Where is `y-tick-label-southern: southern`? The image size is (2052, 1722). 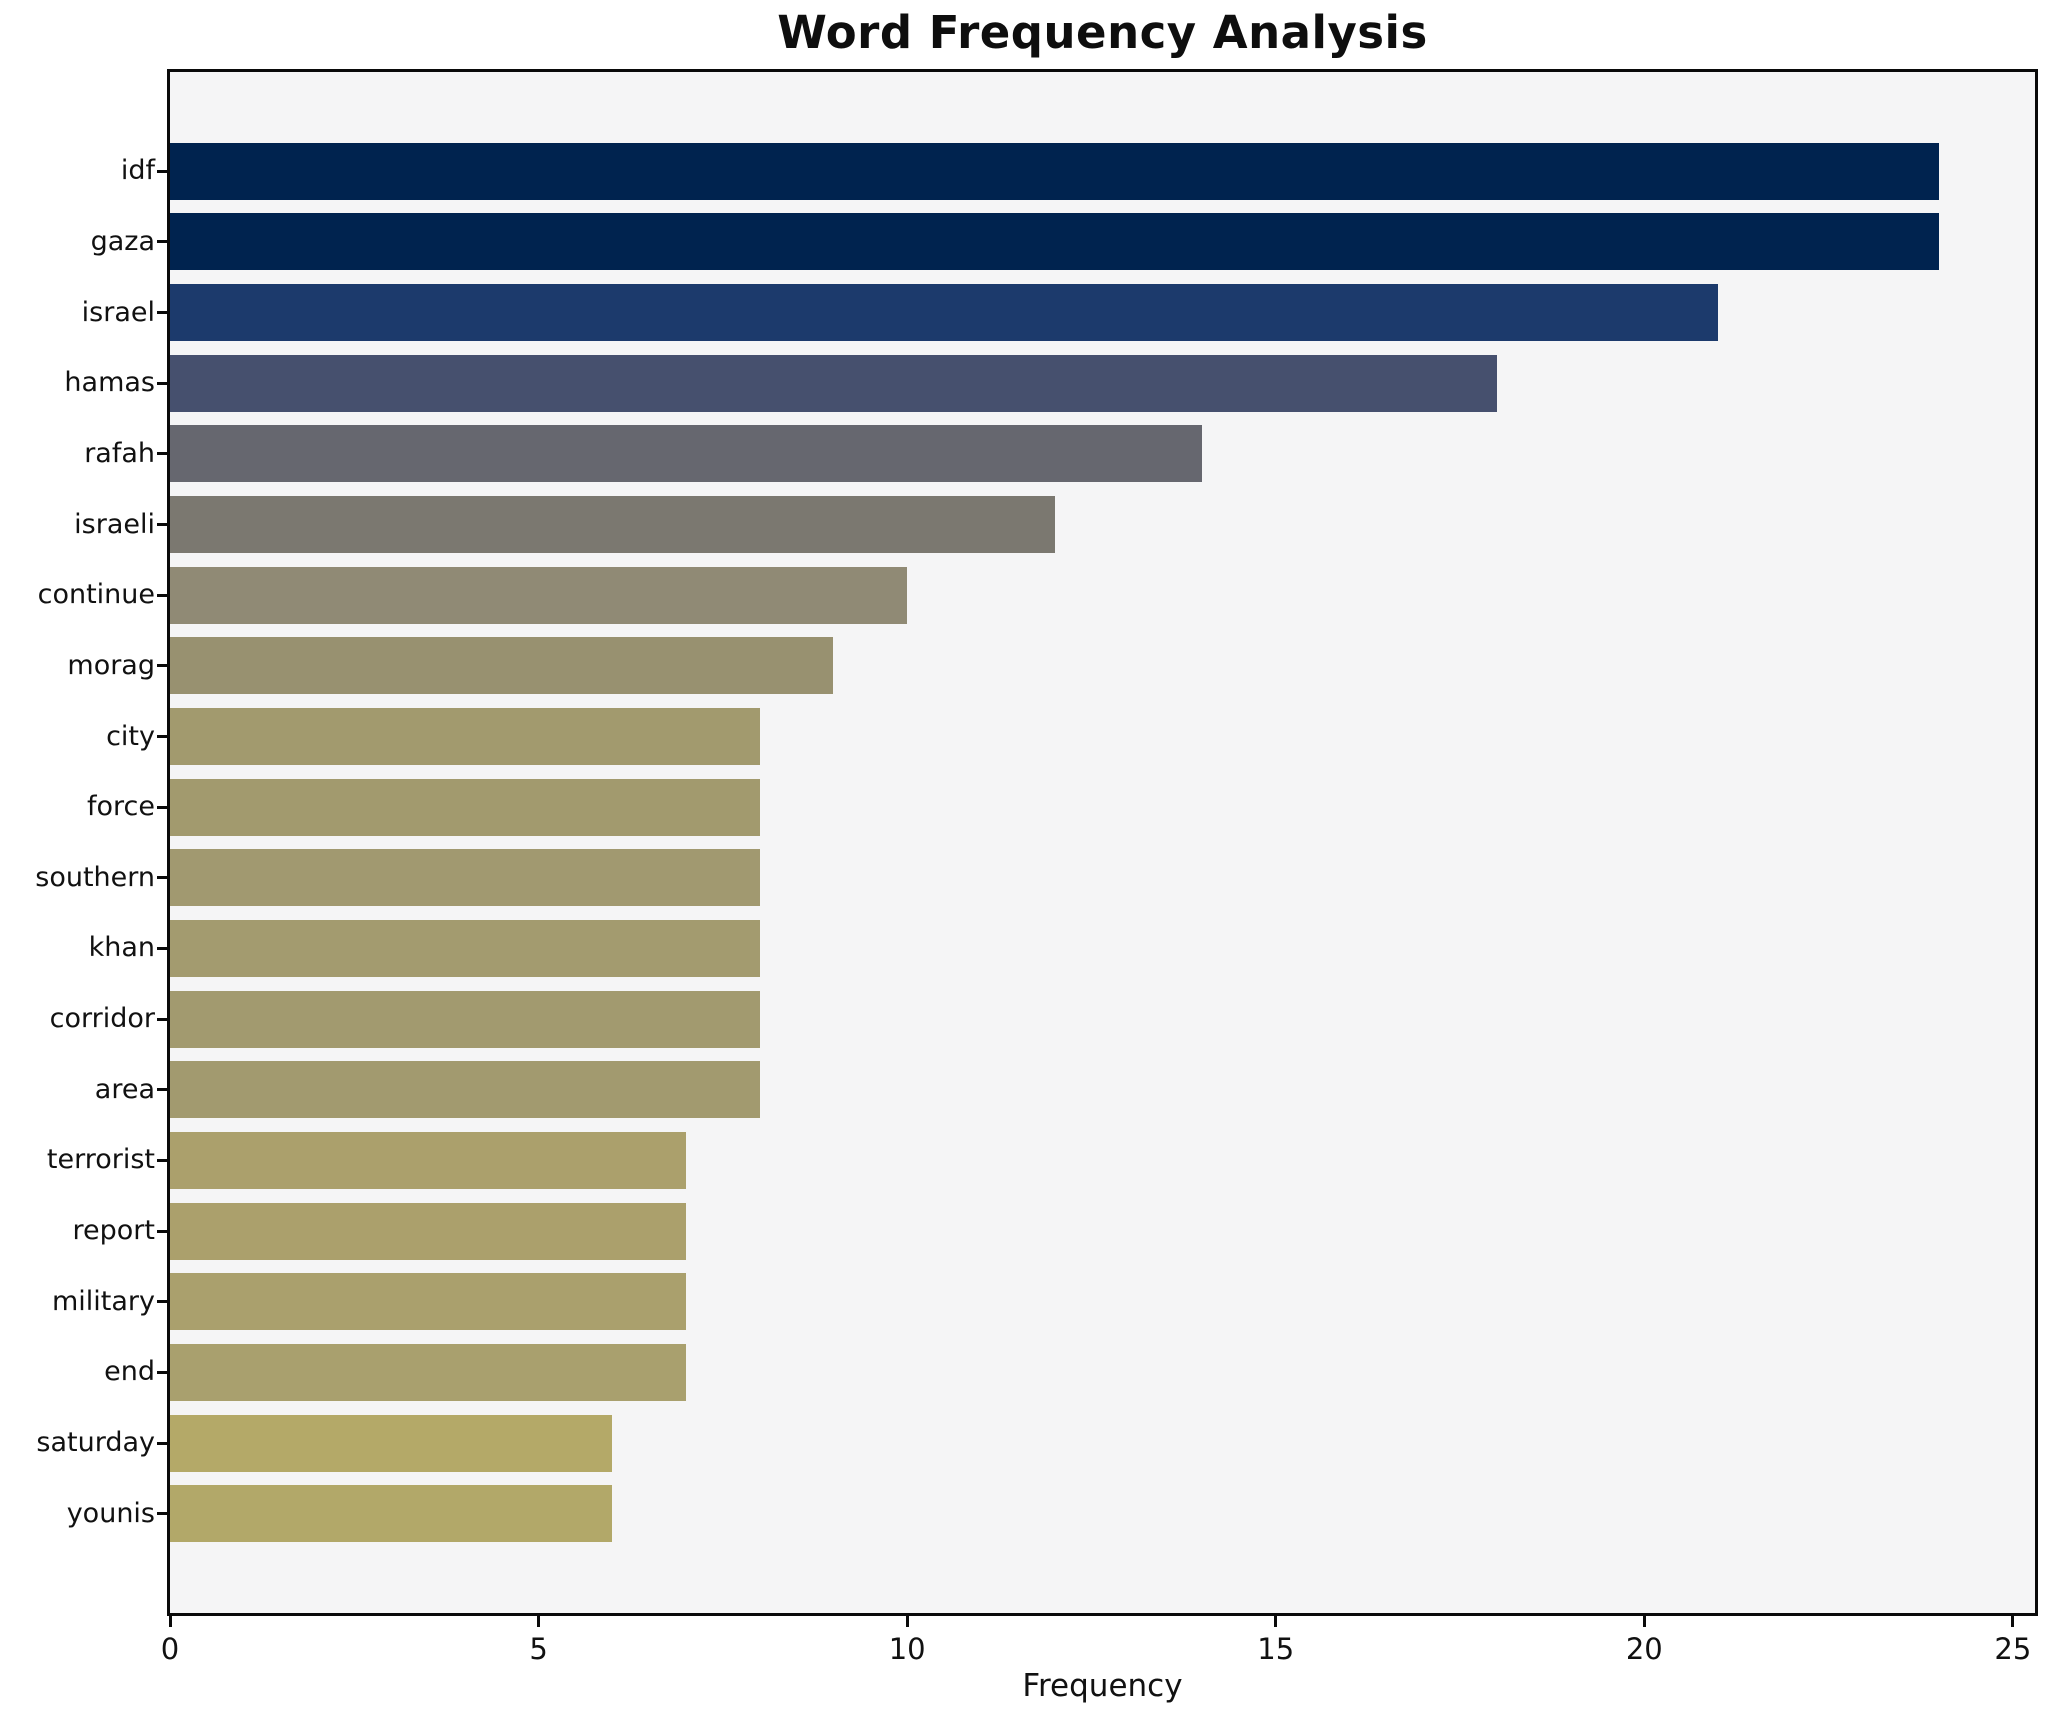 y-tick-label-southern: southern is located at coordinates (95, 877).